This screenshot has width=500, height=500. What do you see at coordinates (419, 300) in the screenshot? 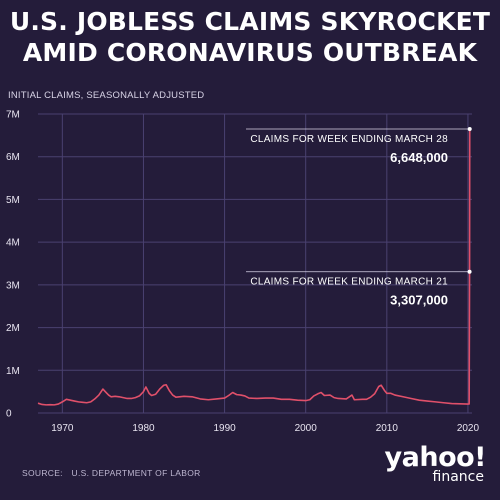
I see `annotation-value: 3,307,000` at bounding box center [419, 300].